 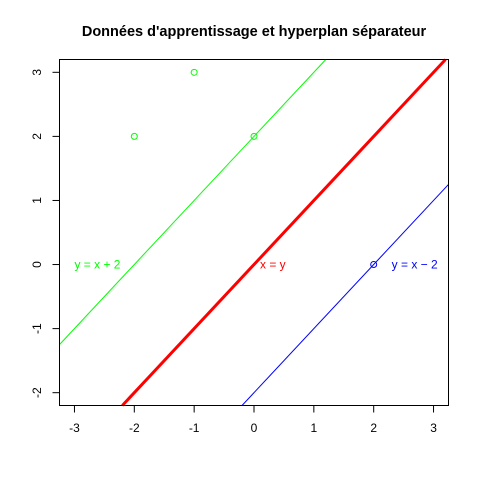 What do you see at coordinates (415, 265) in the screenshot?
I see `annotation-lower-margin: y = x − 2` at bounding box center [415, 265].